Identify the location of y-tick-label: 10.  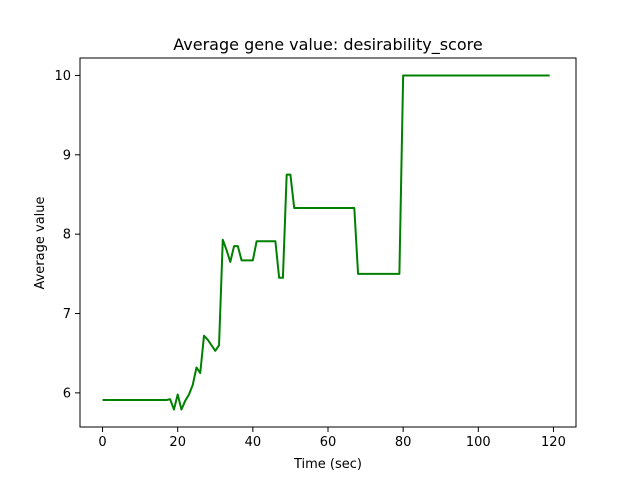
(62, 76).